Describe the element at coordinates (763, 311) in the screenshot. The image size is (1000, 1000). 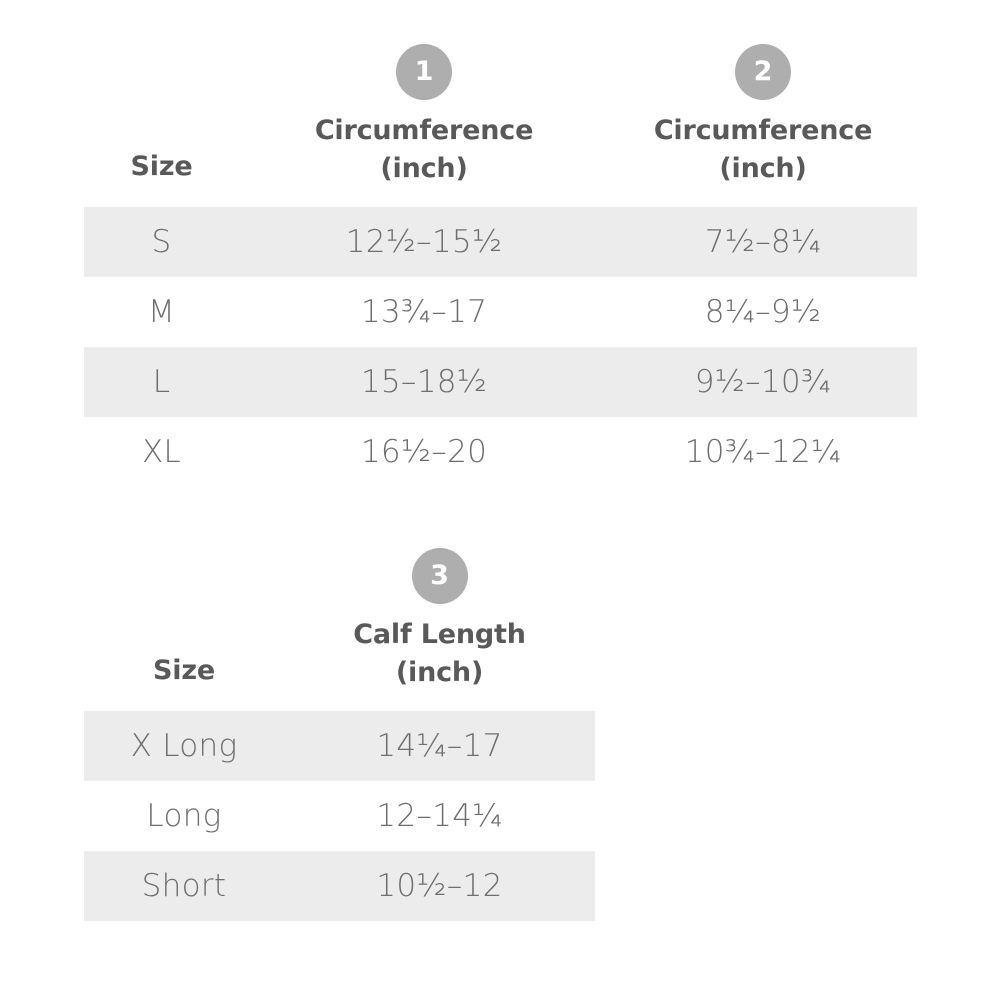
I see `cell-circumference-2: 8¼–9½` at that location.